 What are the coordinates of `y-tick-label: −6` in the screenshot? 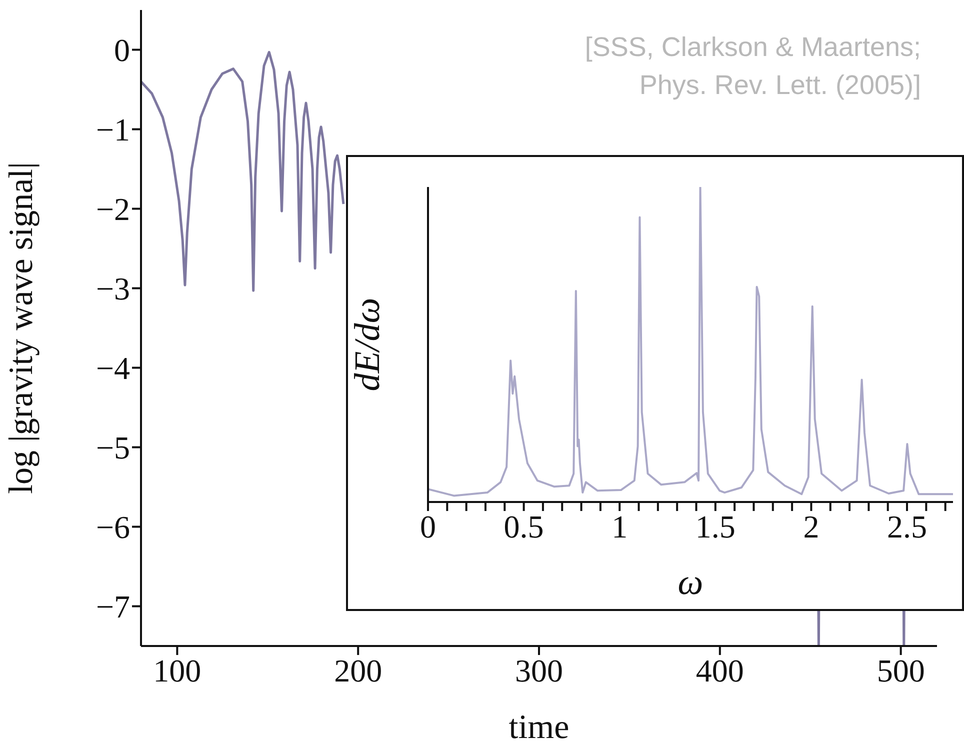 It's located at (113, 527).